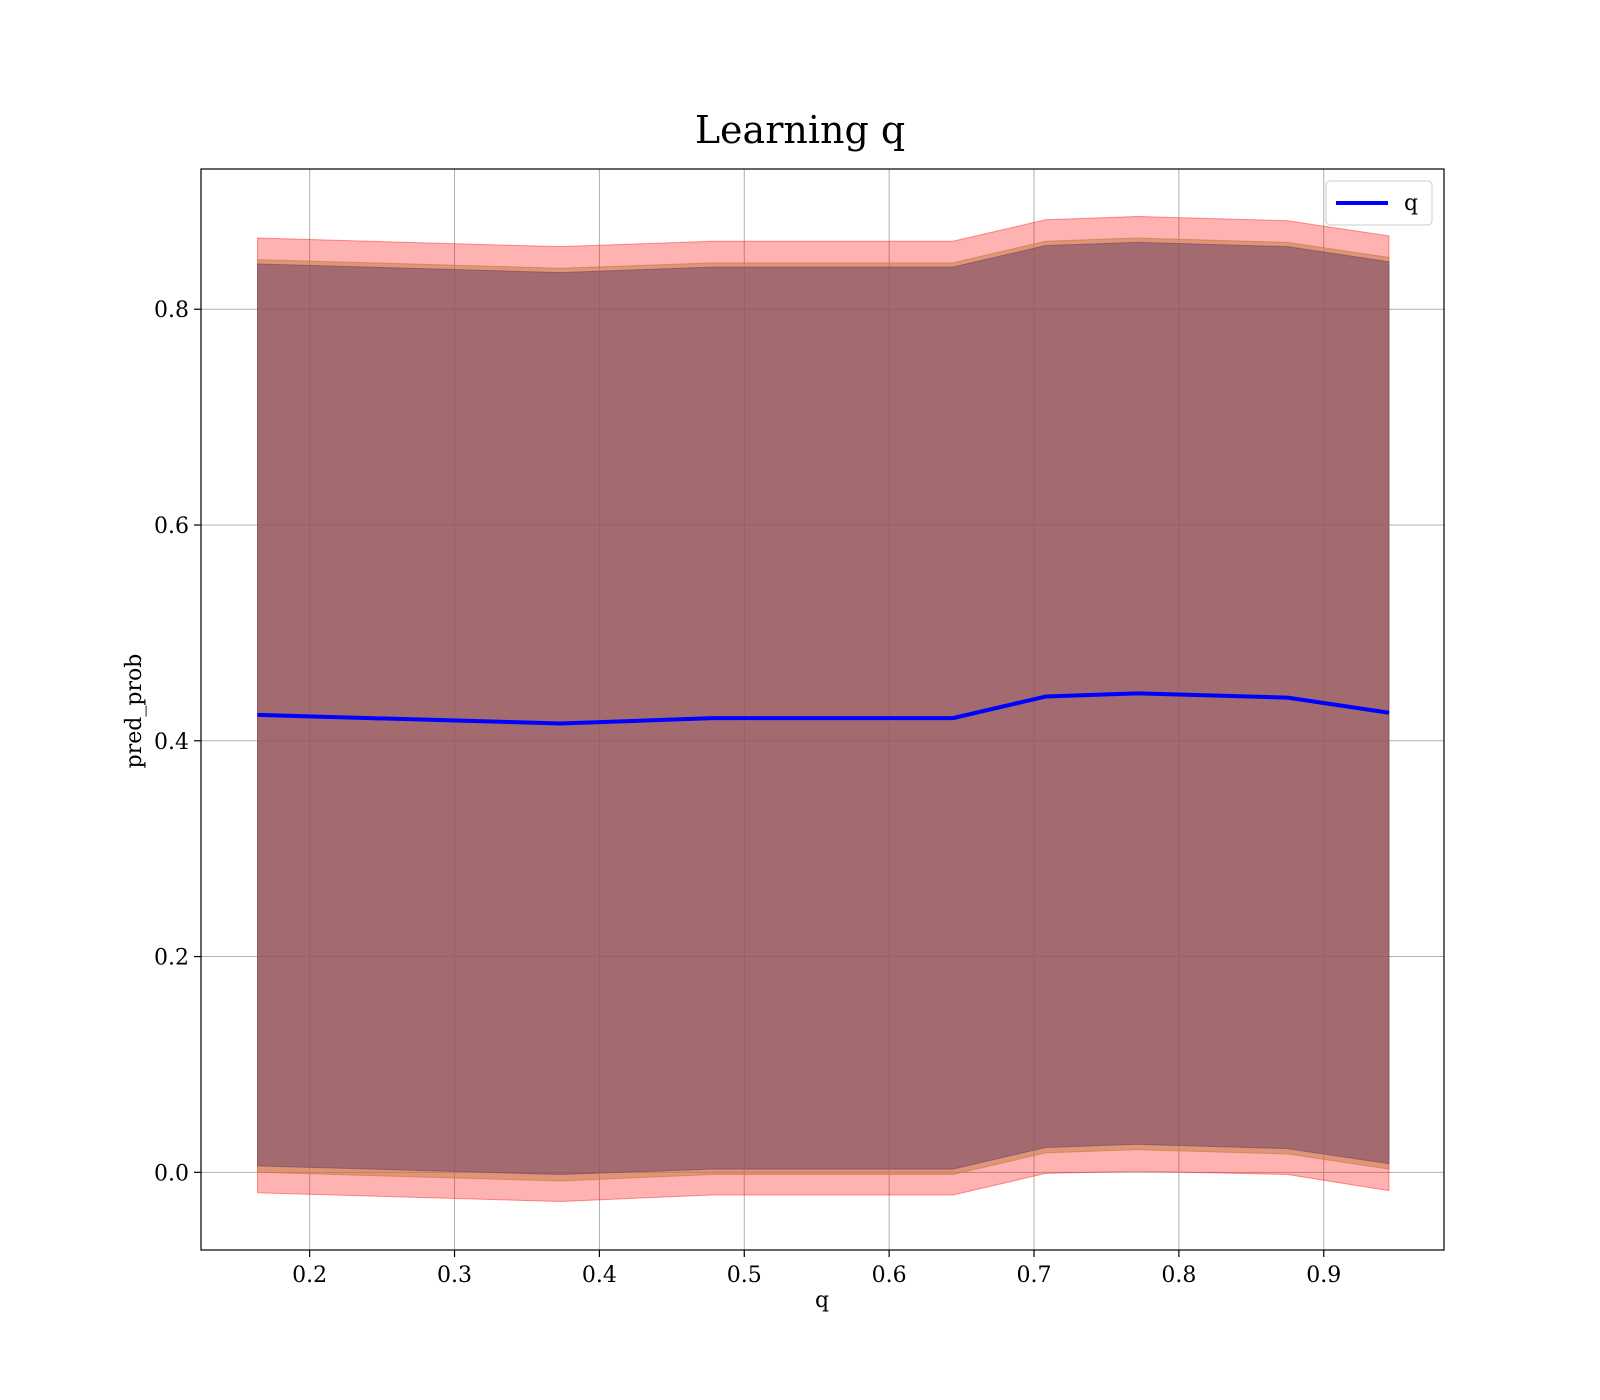  Describe the element at coordinates (800, 130) in the screenshot. I see `chart-title: Learning q` at that location.